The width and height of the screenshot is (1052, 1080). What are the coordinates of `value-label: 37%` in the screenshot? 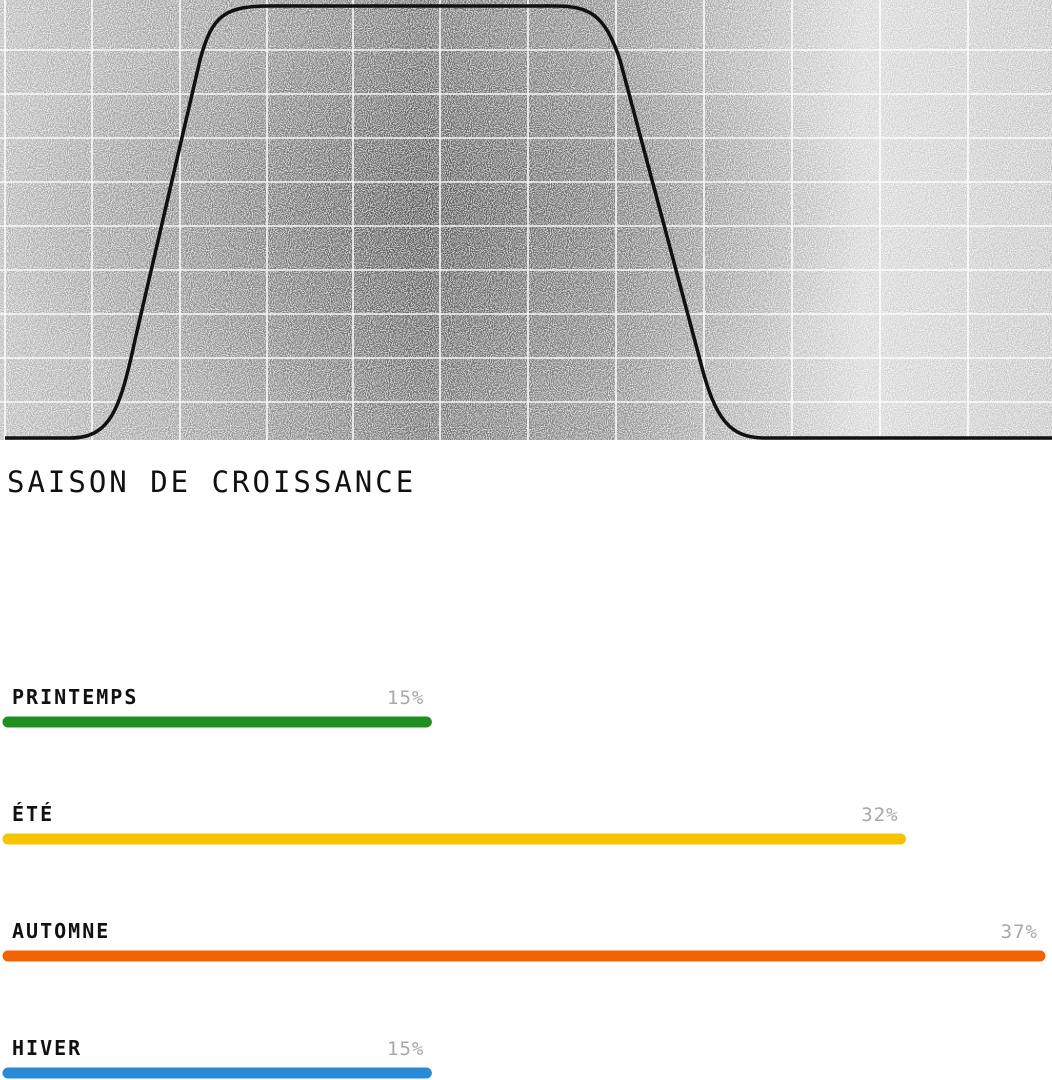 It's located at (1019, 932).